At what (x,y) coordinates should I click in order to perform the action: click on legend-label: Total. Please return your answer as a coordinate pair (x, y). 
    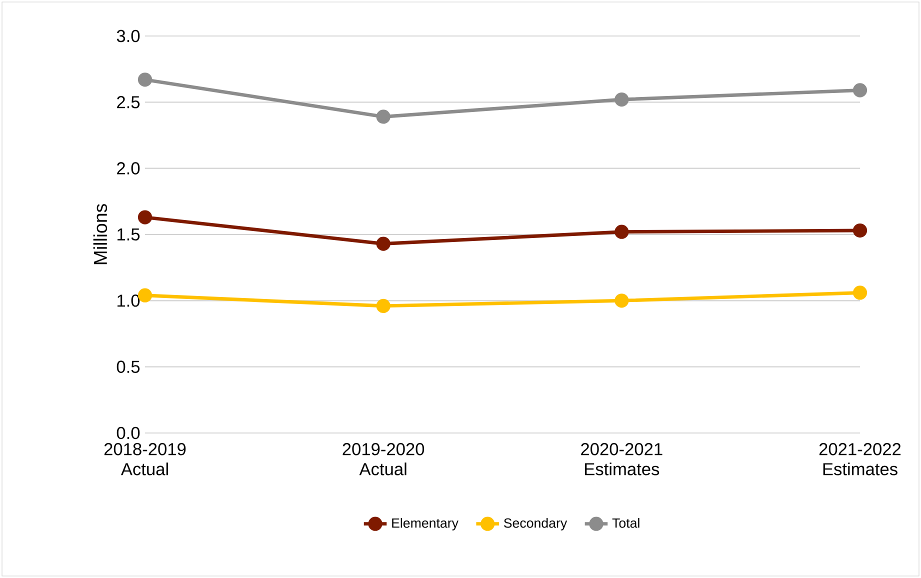
    Looking at the image, I should click on (626, 523).